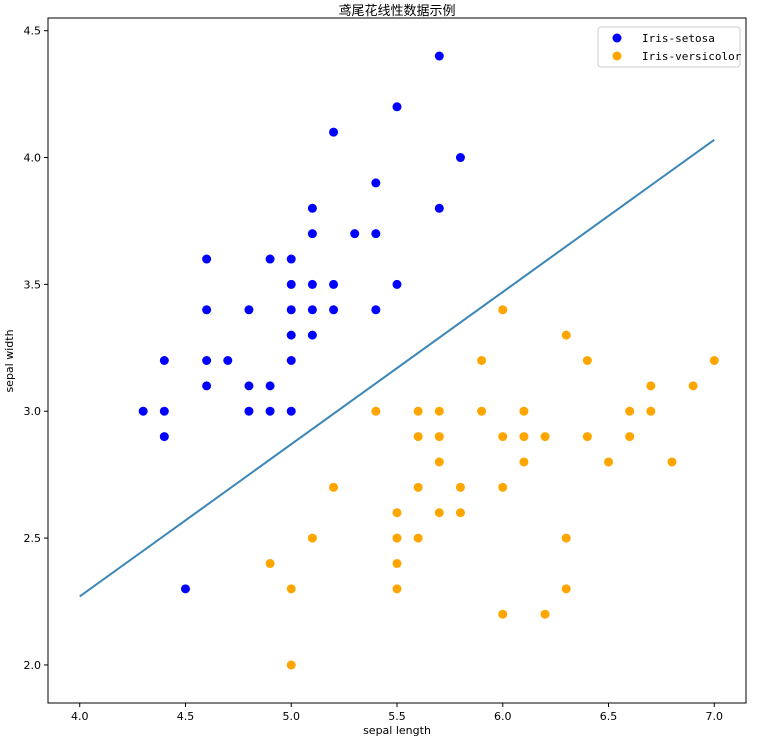 This screenshot has width=763, height=744. I want to click on y-tick-label: 4.0, so click(33, 158).